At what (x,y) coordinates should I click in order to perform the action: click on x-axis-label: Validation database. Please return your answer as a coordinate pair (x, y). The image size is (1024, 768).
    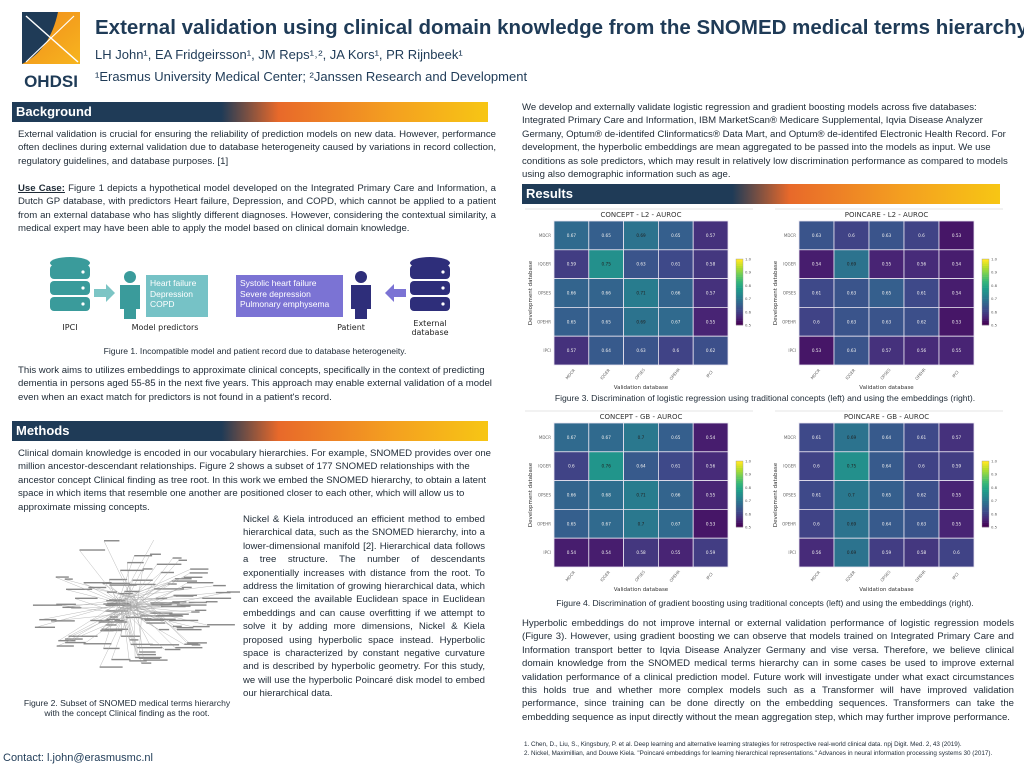
    Looking at the image, I should click on (641, 387).